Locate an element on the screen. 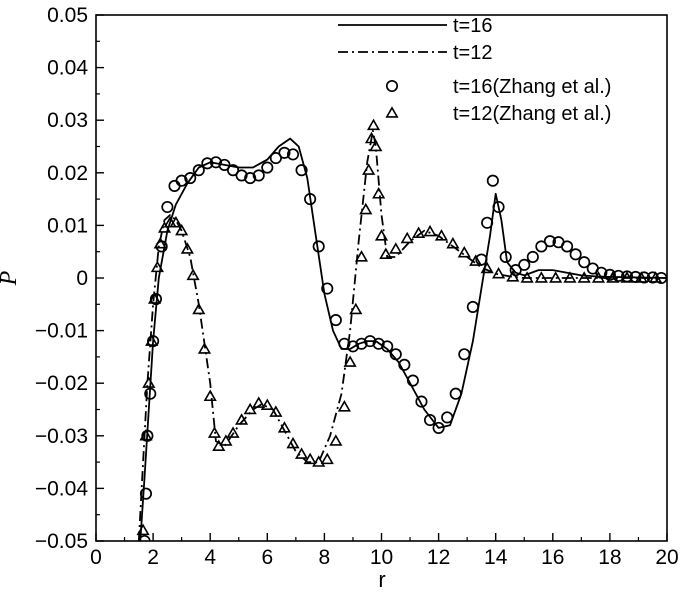  y-tick-label: 0.01 is located at coordinates (67, 225).